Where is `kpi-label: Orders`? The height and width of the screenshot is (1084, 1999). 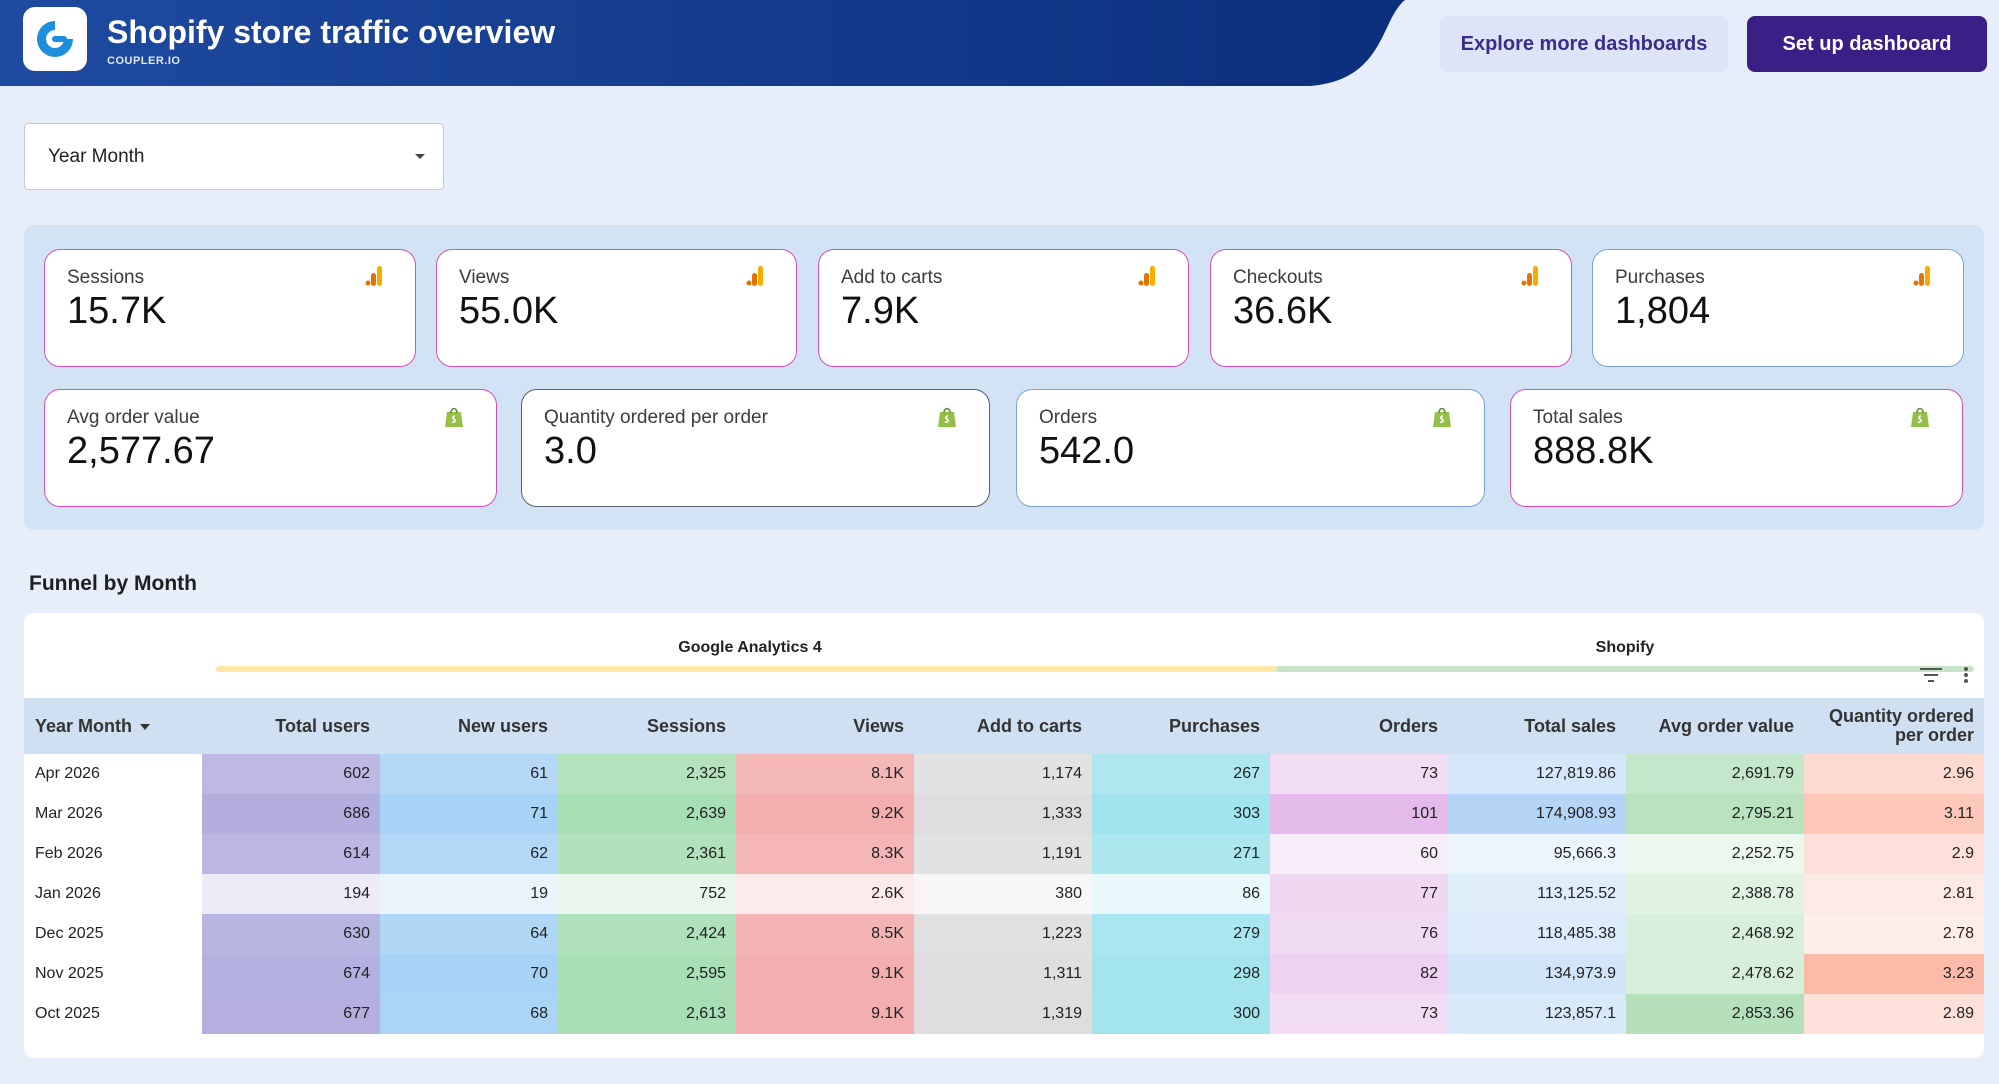 kpi-label: Orders is located at coordinates (1068, 417).